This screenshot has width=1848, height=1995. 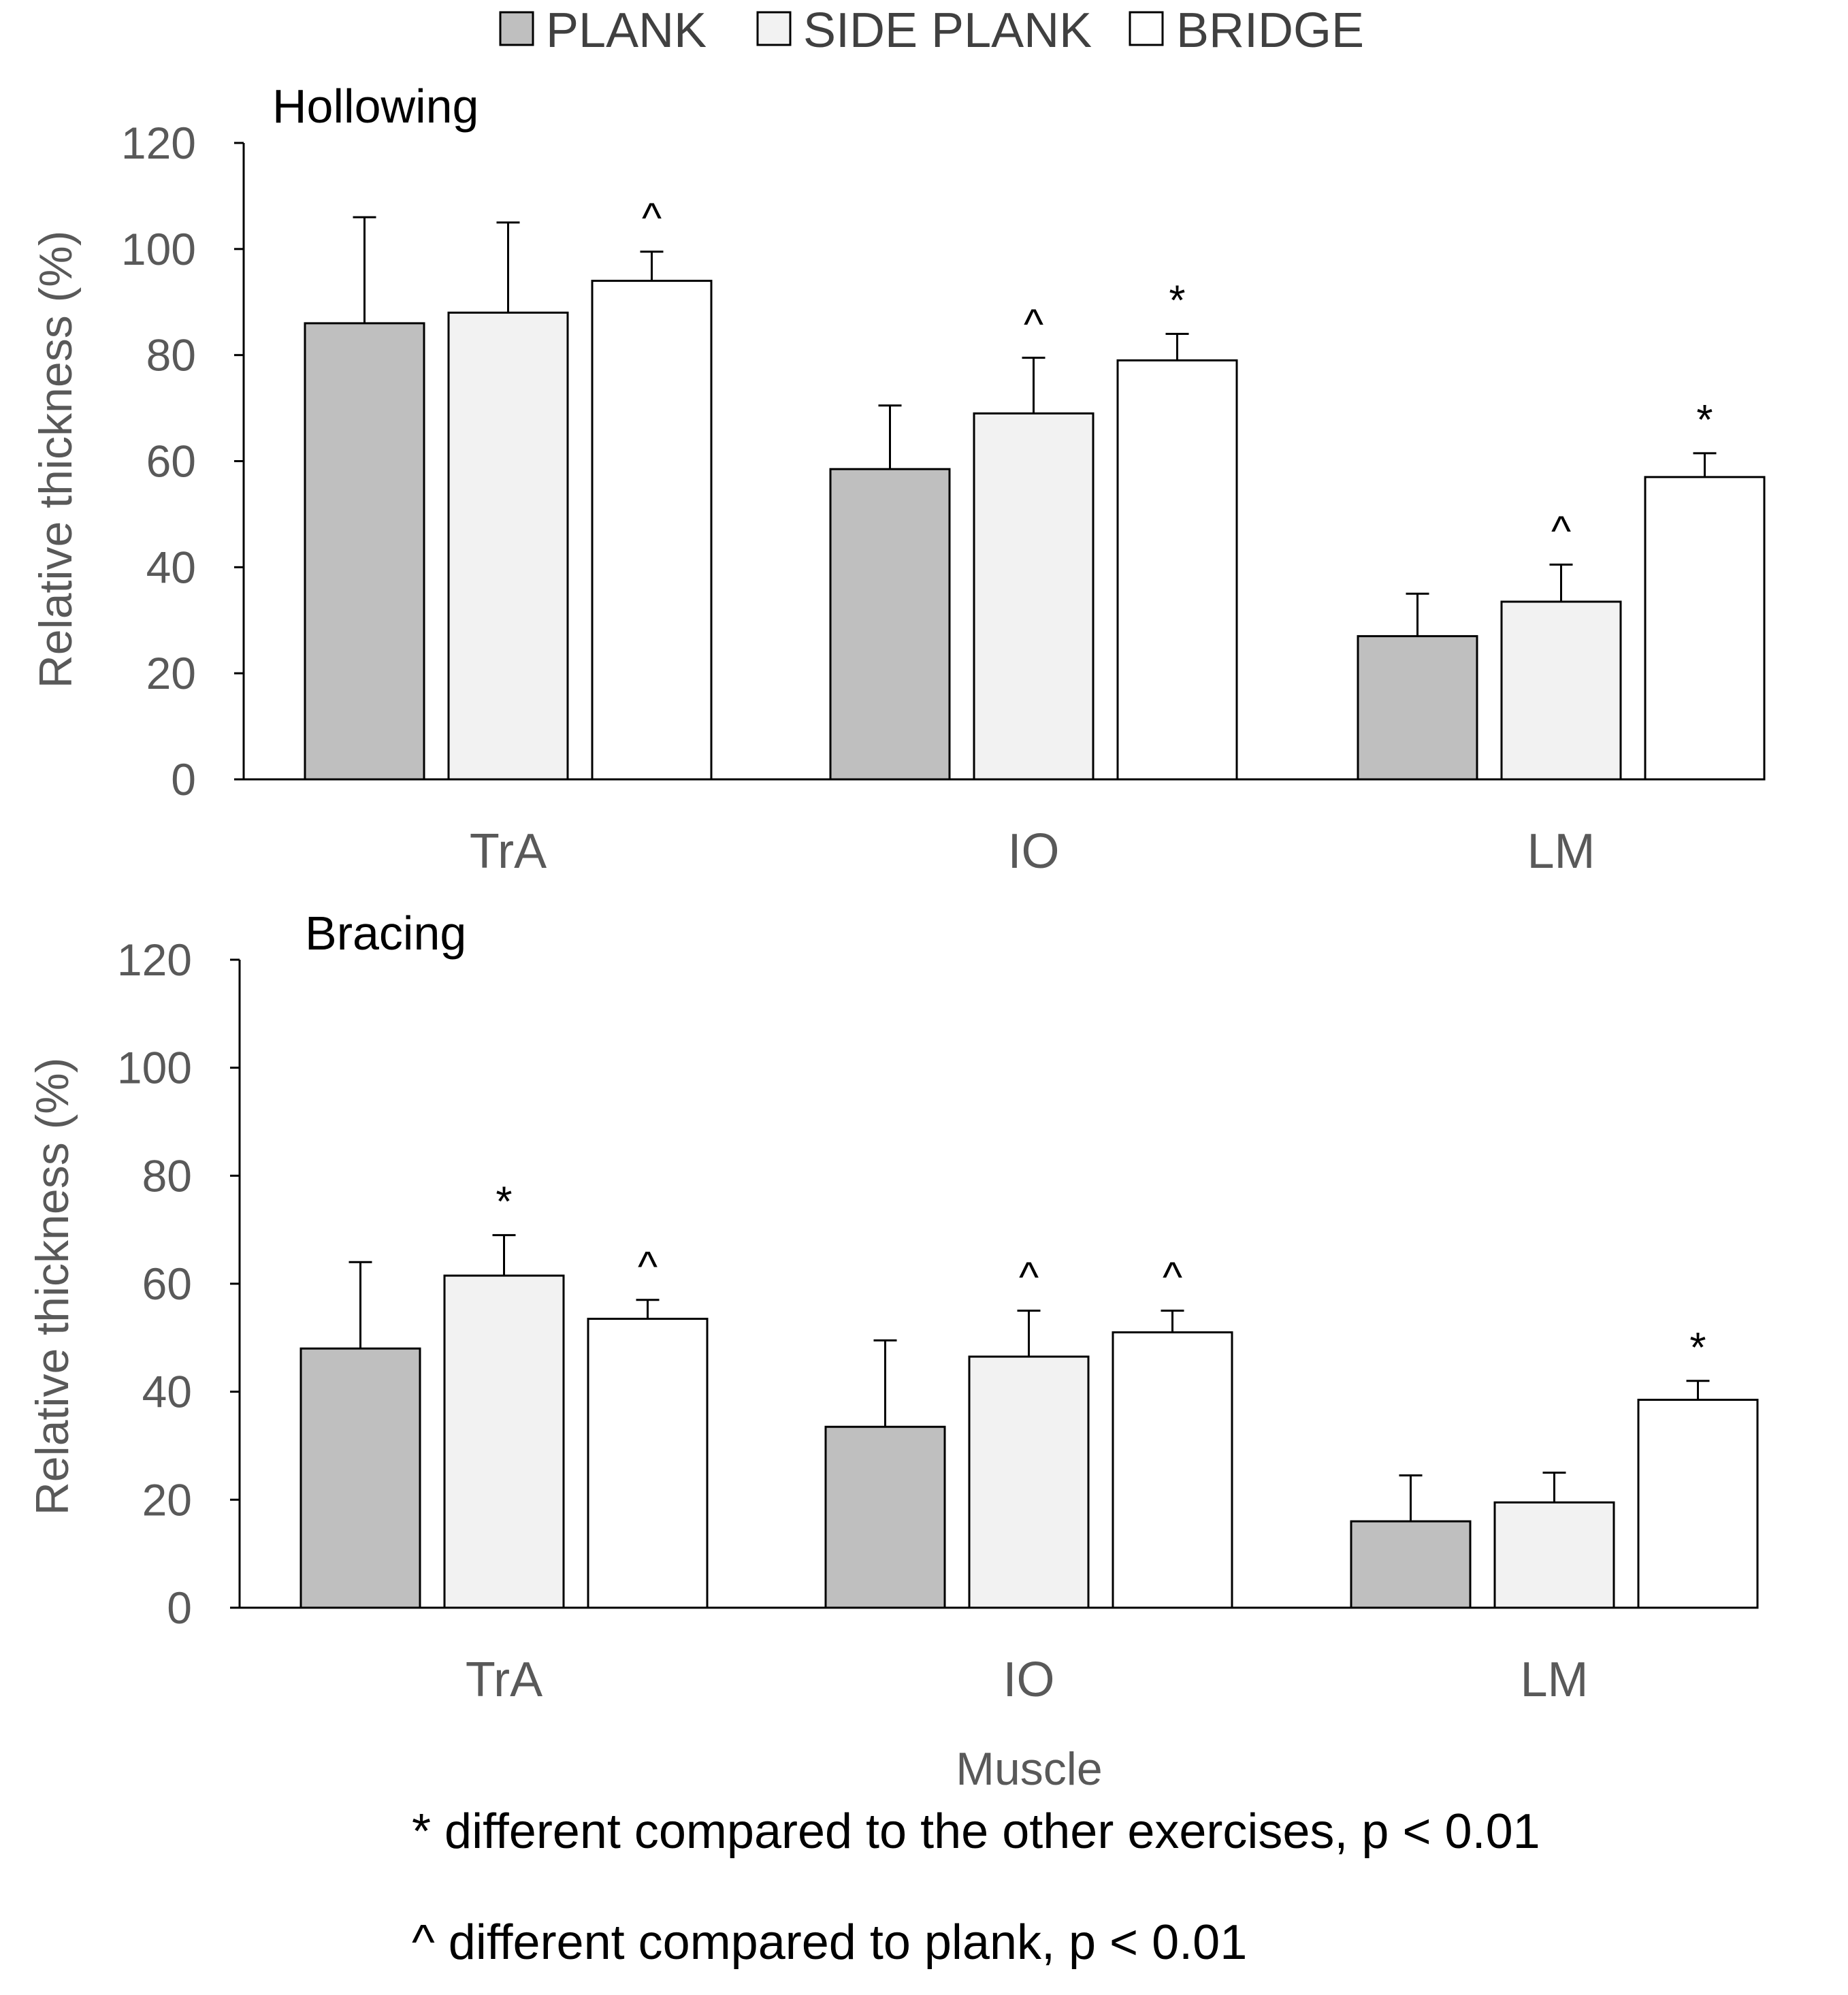 I want to click on significance-mark-hollowing-lm-bridge: *, so click(x=1704, y=420).